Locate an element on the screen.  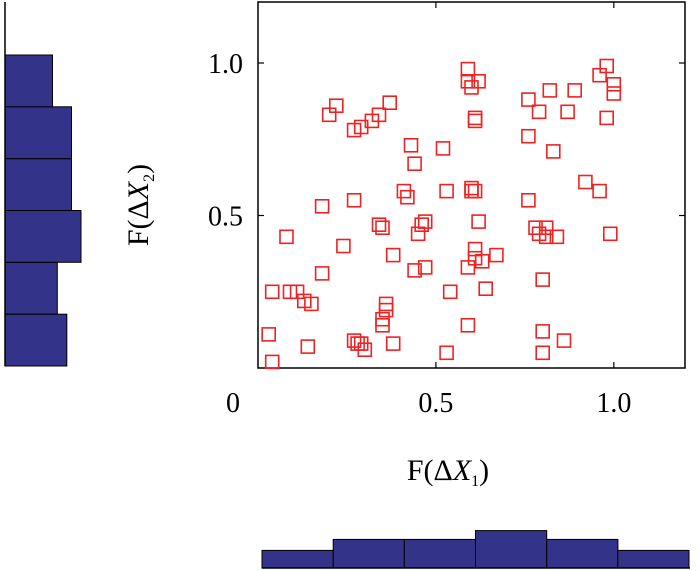
x-marginal-histogram is located at coordinates (475, 549).